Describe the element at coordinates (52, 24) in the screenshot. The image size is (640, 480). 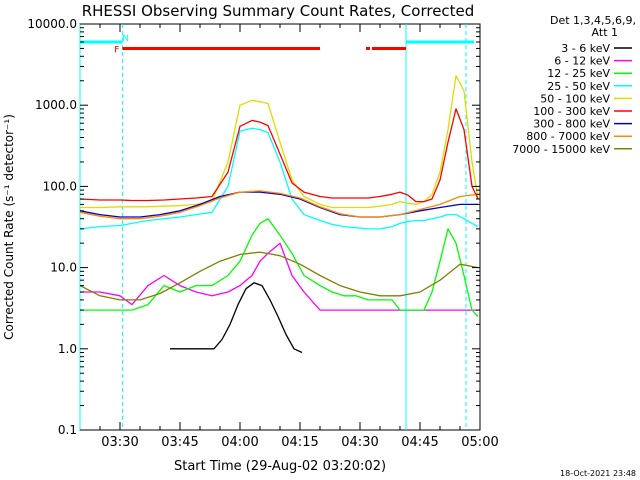
I see `y-tick-label-5: 10000.0` at that location.